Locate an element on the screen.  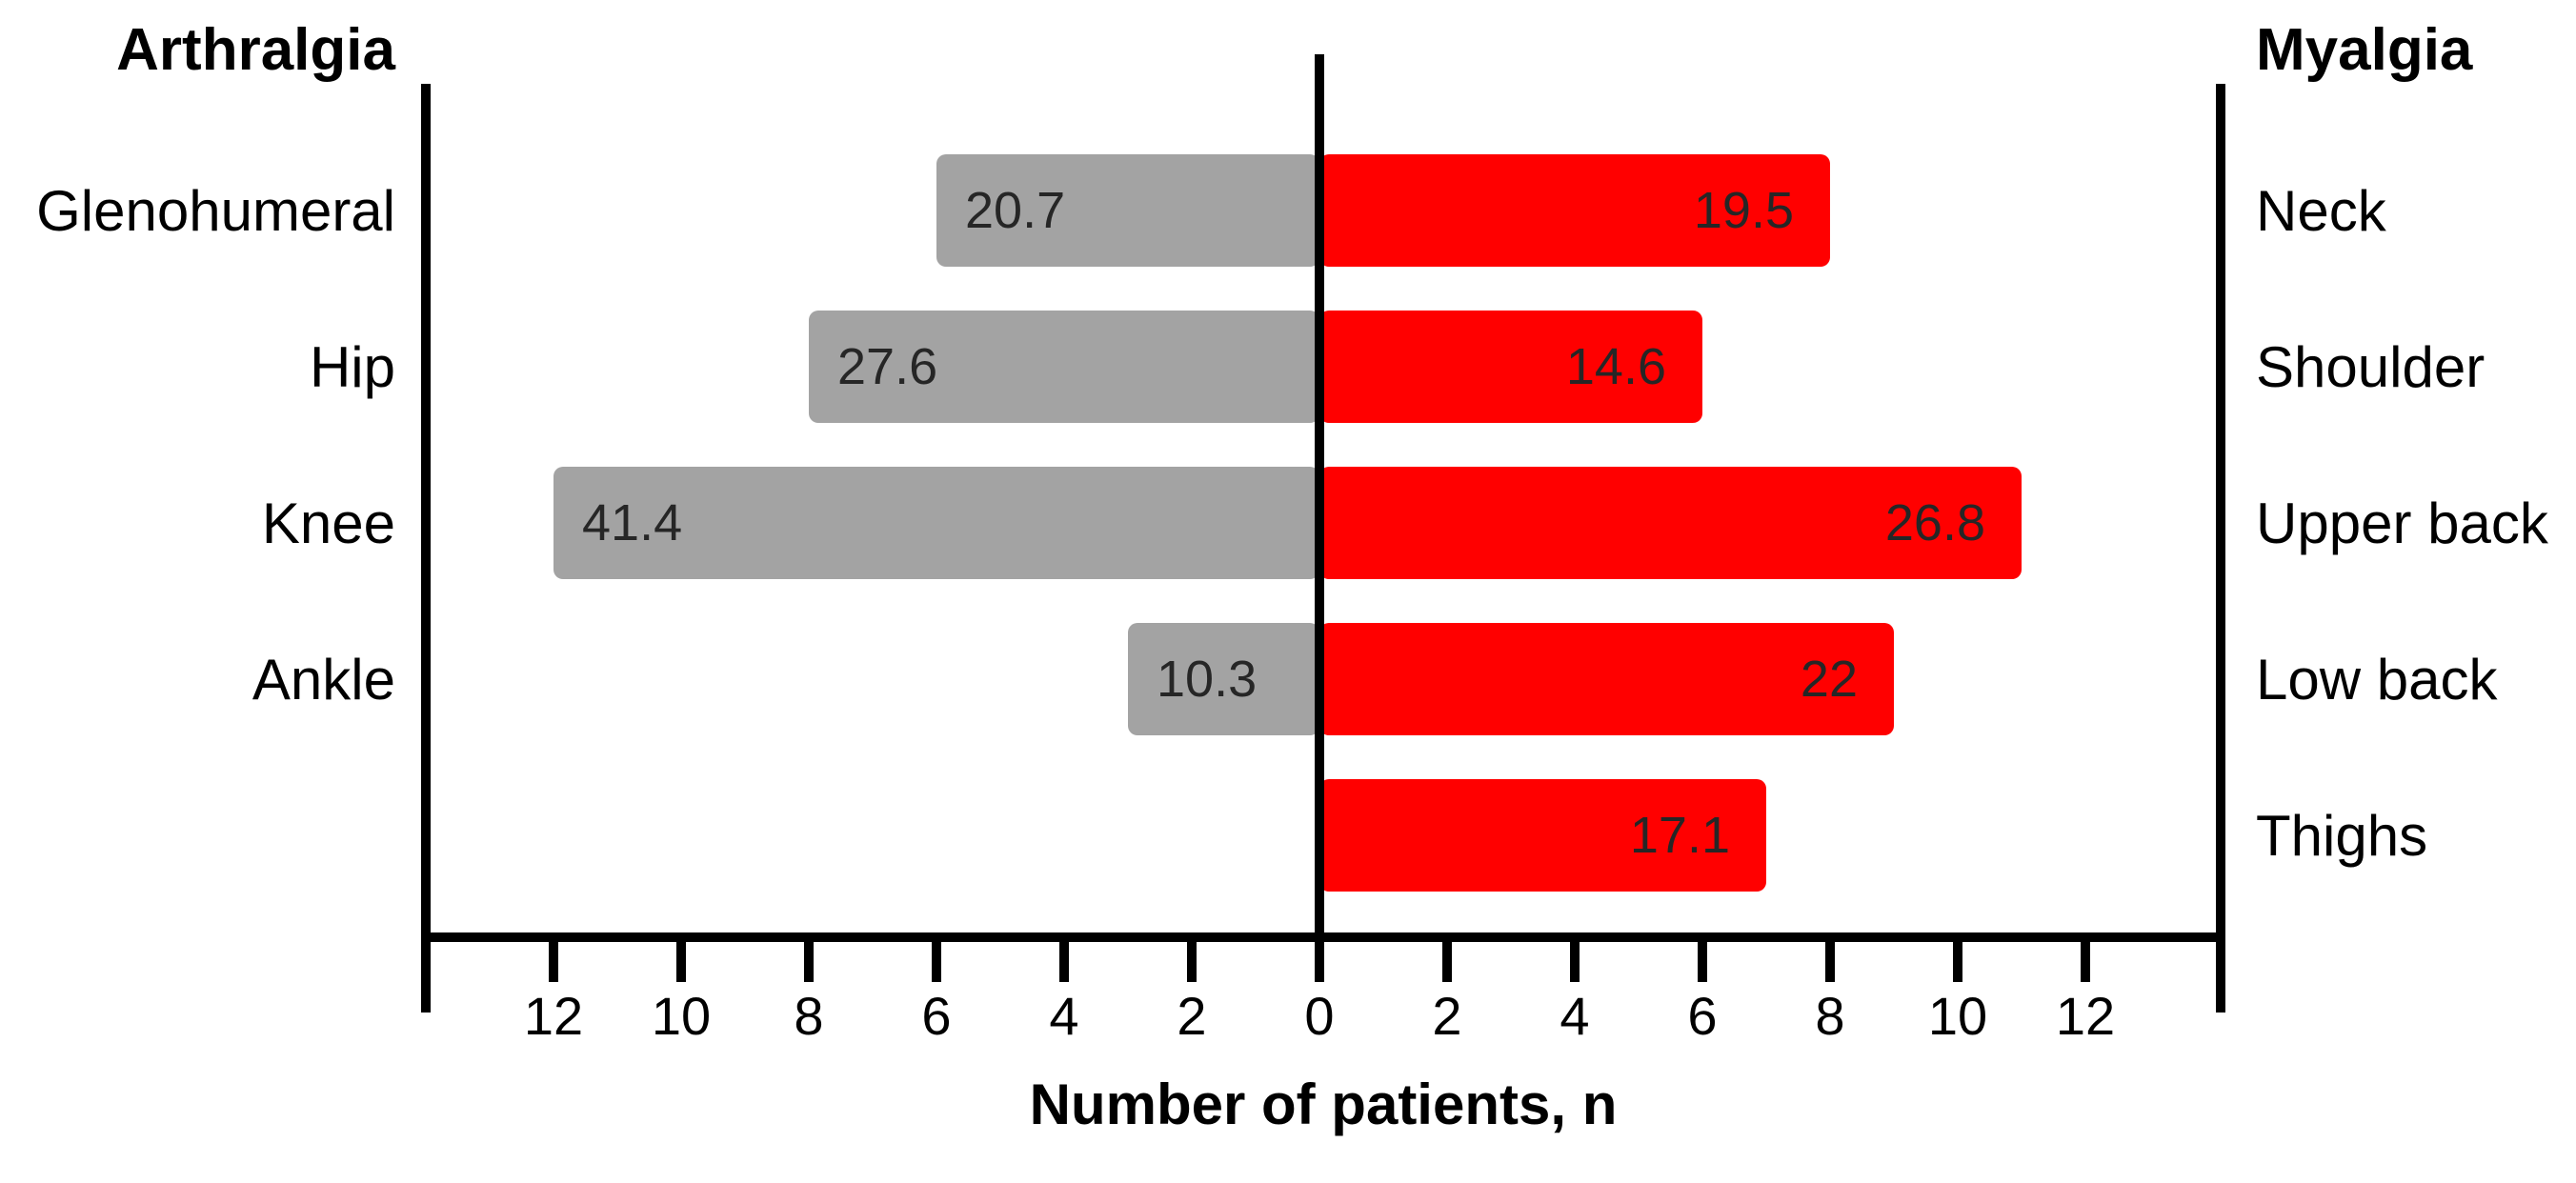
arthralgia-category-label: Ankle is located at coordinates (323, 679).